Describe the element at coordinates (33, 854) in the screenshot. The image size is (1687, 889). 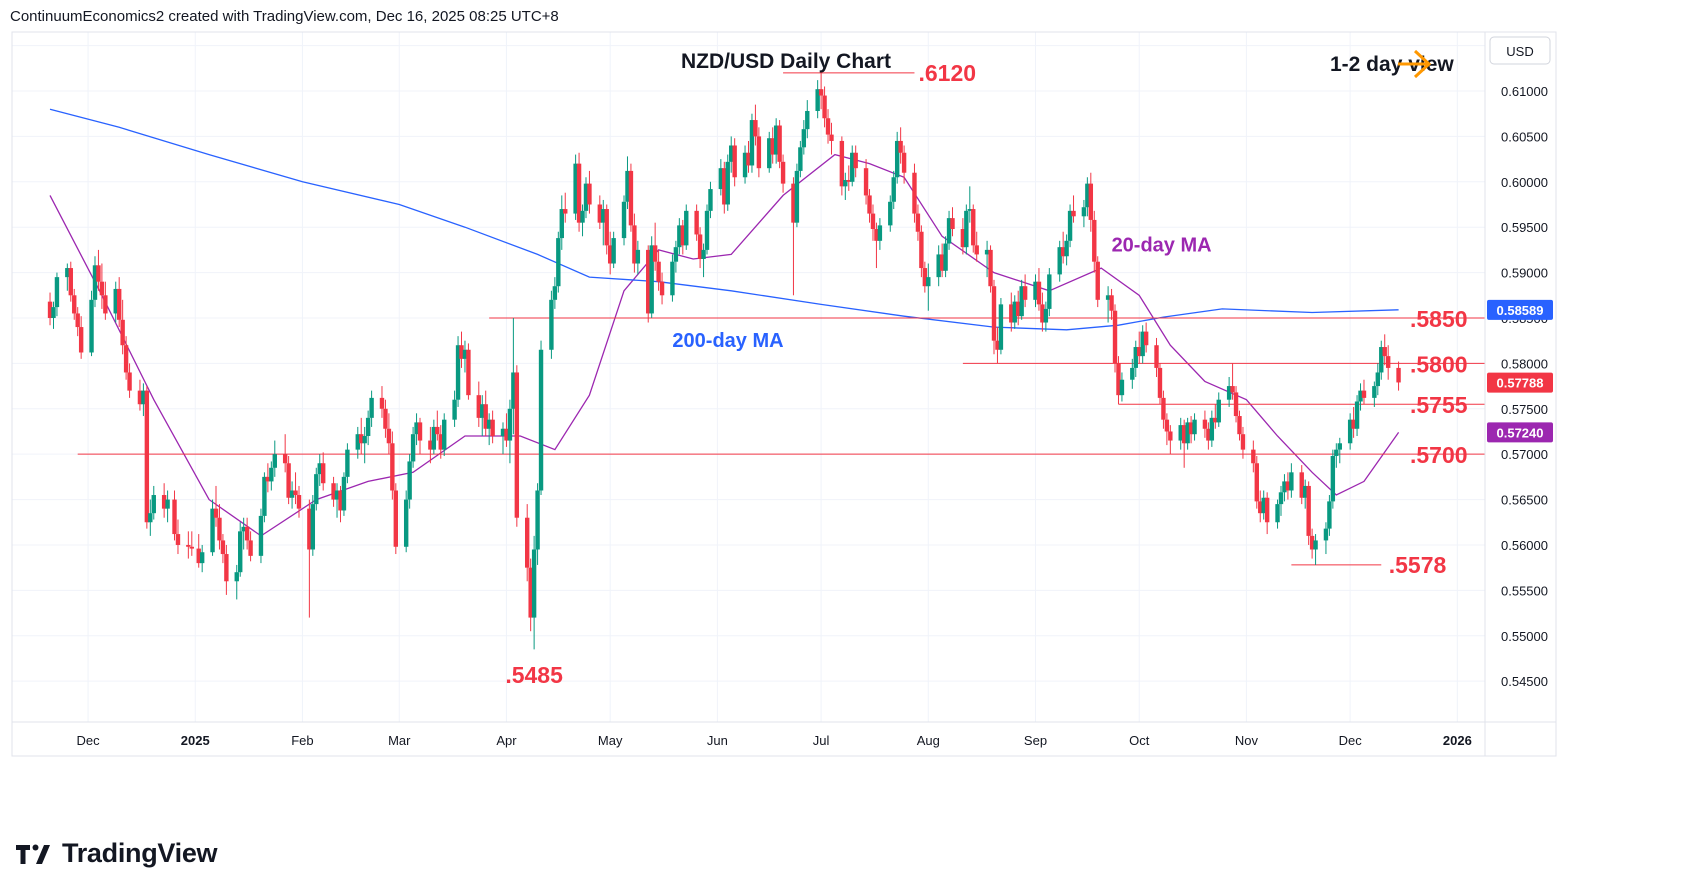
I see `tradingview-logo-icon` at that location.